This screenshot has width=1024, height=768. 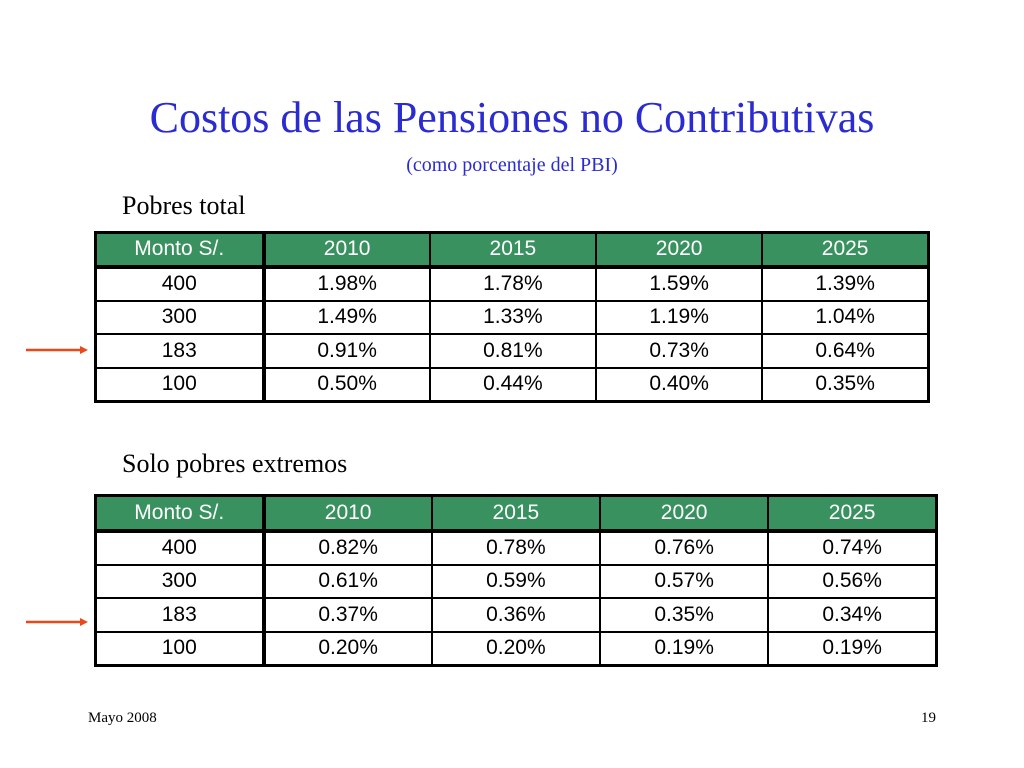 What do you see at coordinates (346, 283) in the screenshot?
I see `table-cell: 1.98%` at bounding box center [346, 283].